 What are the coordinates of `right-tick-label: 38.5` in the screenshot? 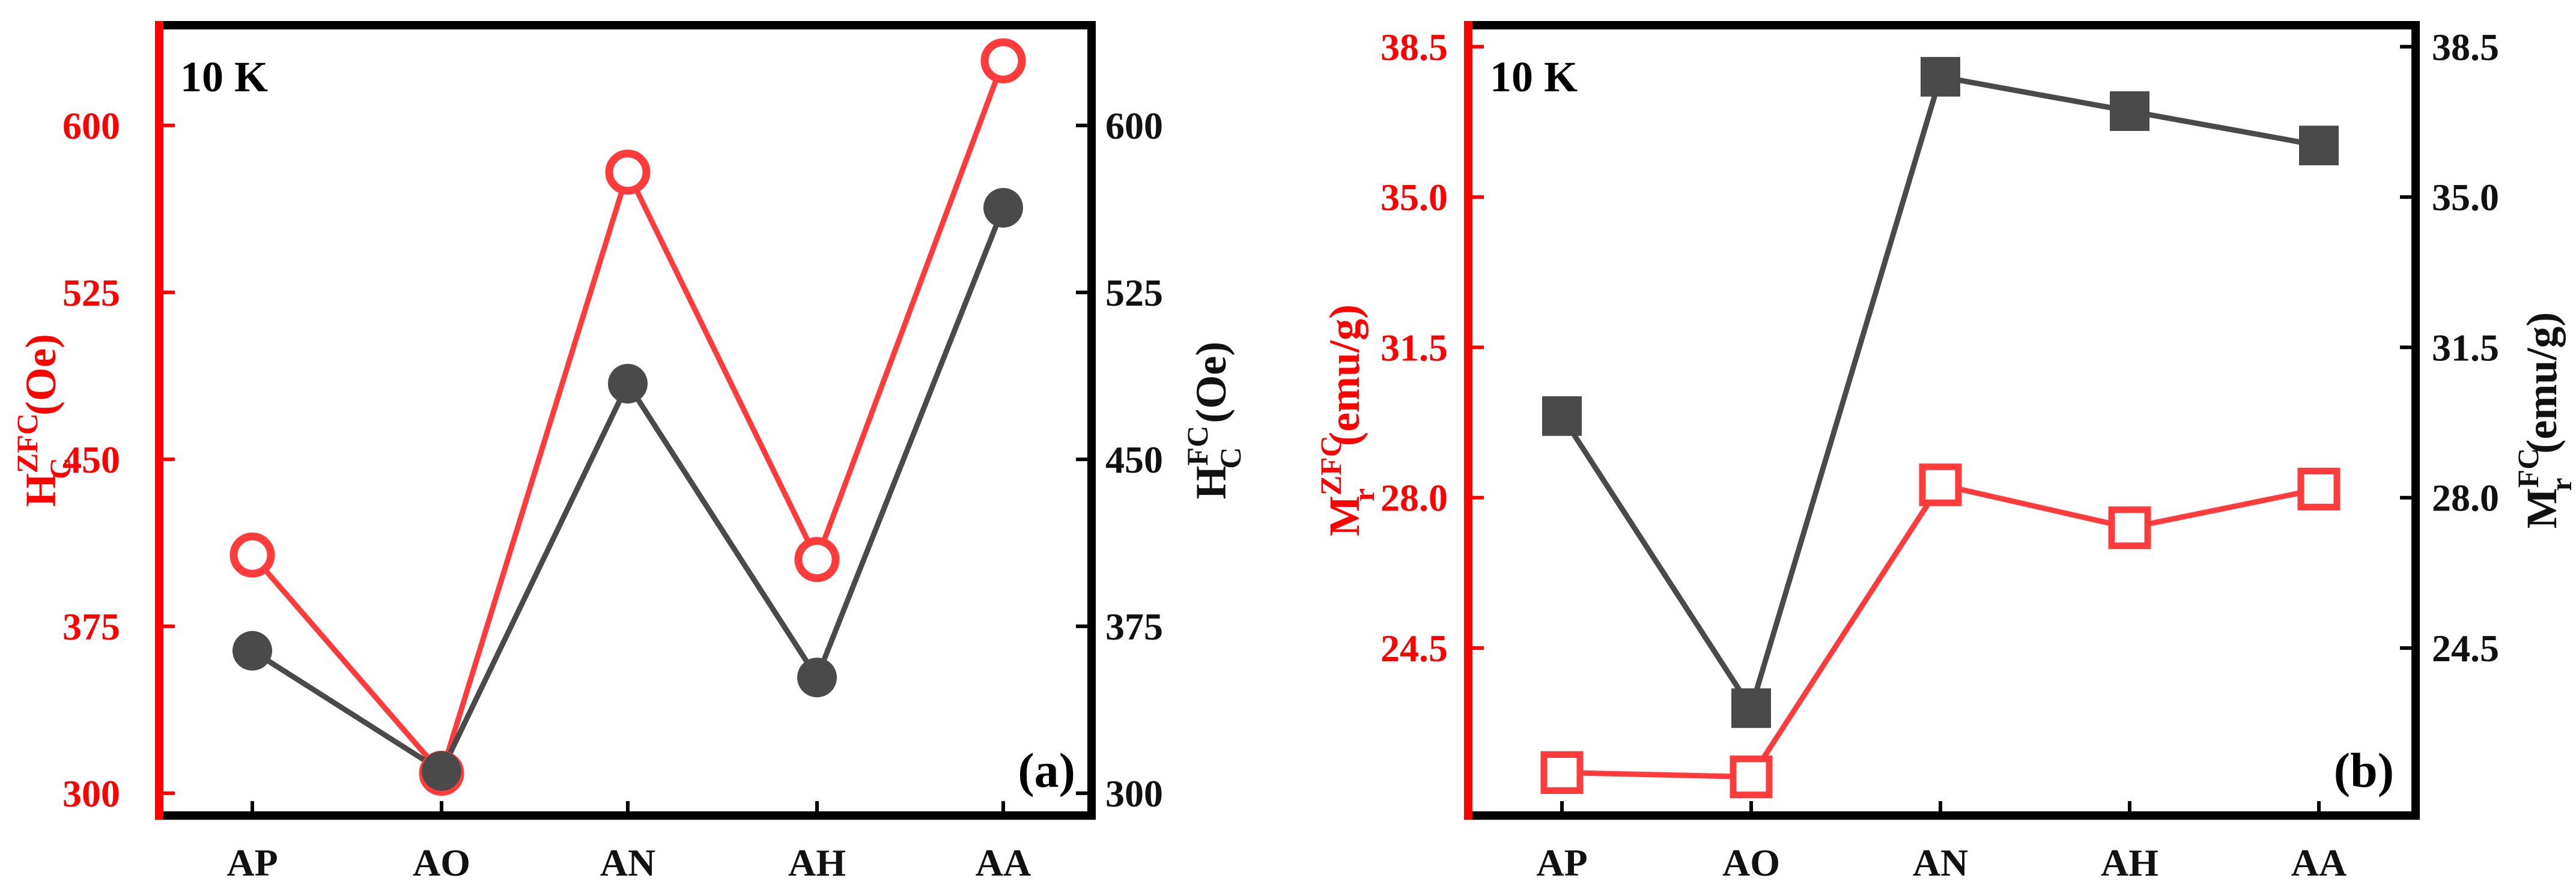 It's located at (2465, 47).